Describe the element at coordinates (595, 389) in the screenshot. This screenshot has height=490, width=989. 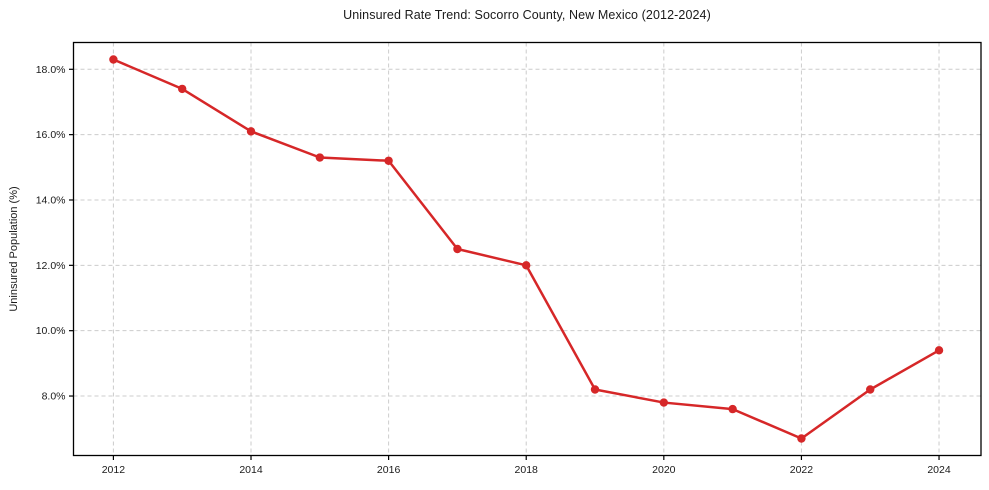
I see `data-point-2019` at that location.